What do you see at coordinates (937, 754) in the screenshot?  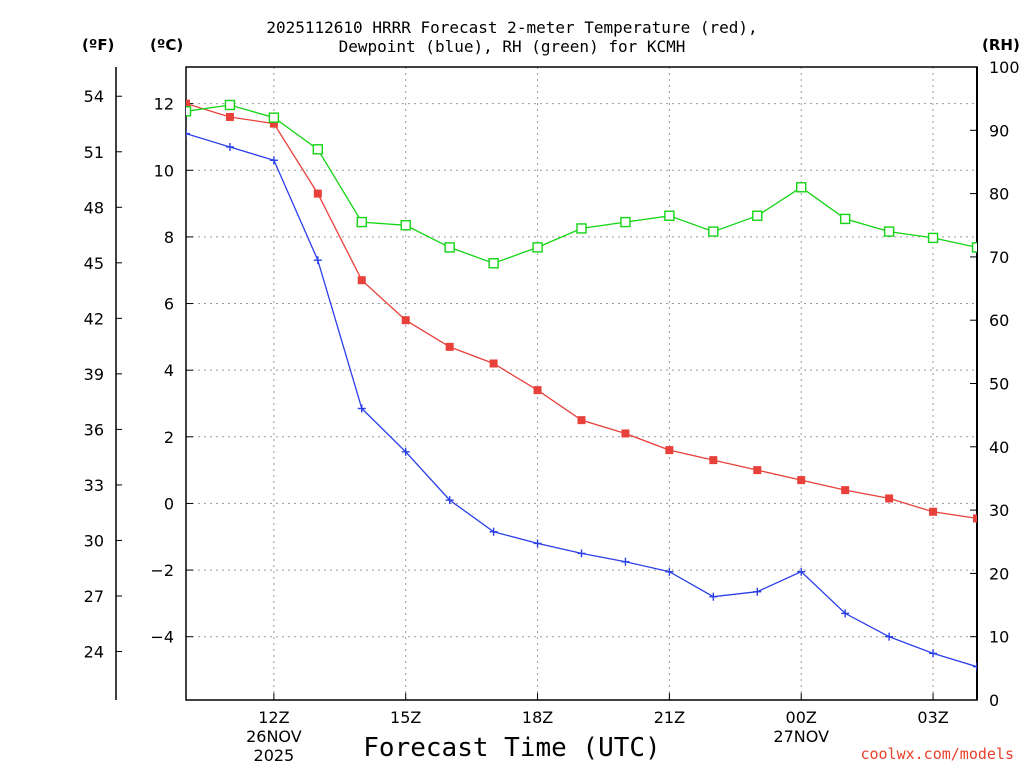 I see `source-credit: coolwx.com/models` at bounding box center [937, 754].